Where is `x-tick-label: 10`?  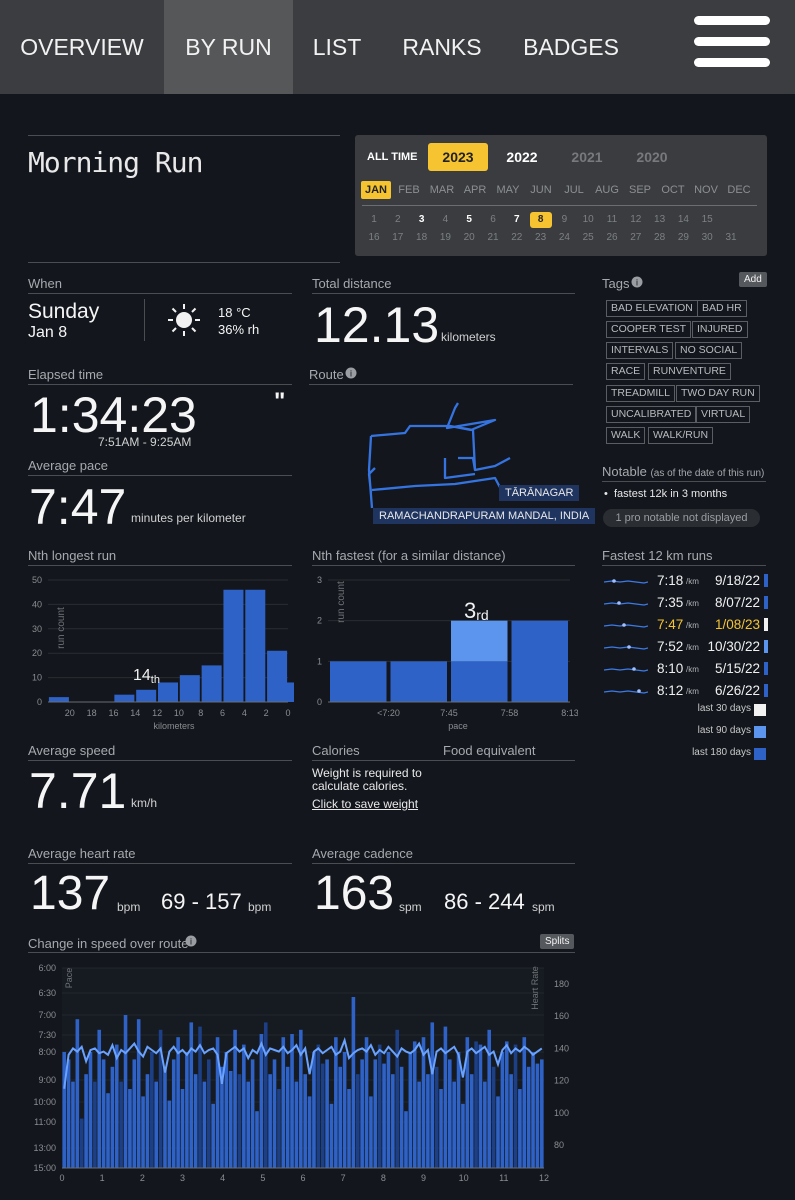
x-tick-label: 10 is located at coordinates (179, 713).